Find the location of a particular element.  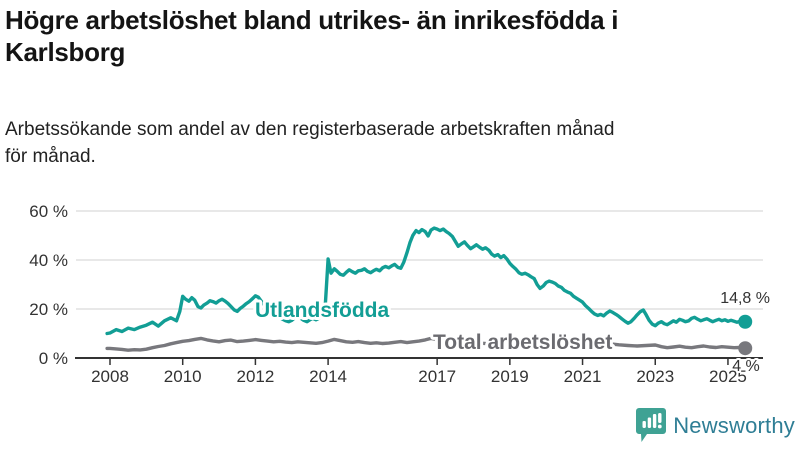

series-end-dot-total-arbetsloshet is located at coordinates (745, 348).